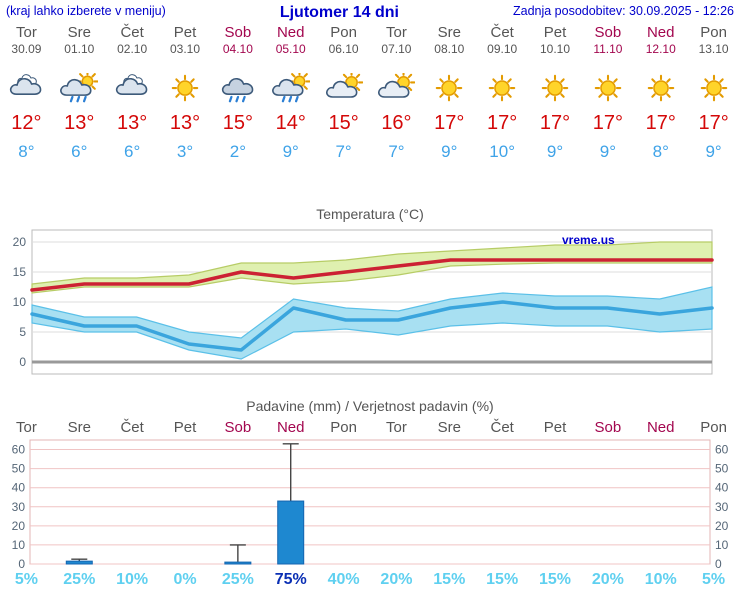 The width and height of the screenshot is (740, 600). What do you see at coordinates (237, 151) in the screenshot?
I see `day-min-temp: 2°` at bounding box center [237, 151].